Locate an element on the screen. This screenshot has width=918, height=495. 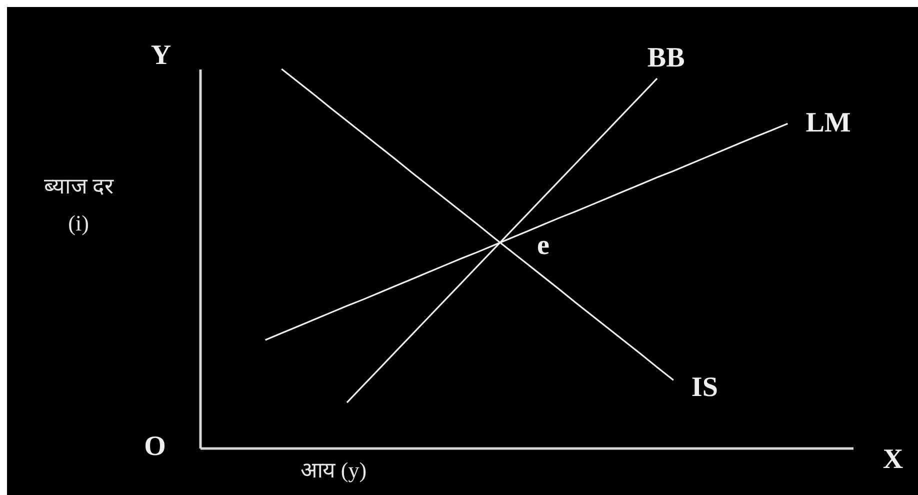
y-axis-title: ब्याज दर (i) is located at coordinates (79, 205).